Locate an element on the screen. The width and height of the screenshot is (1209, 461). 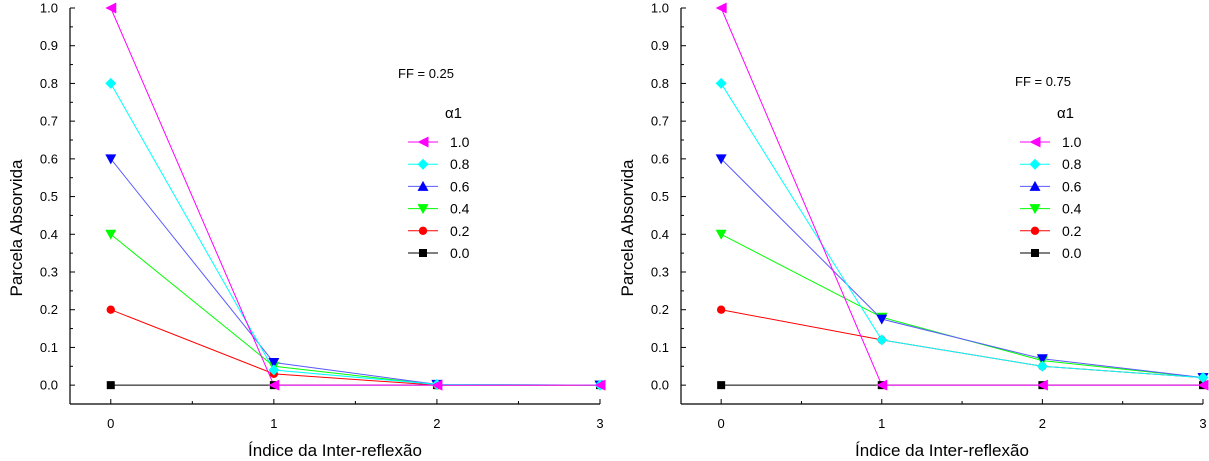
ff-annotation: FF = 0.25 is located at coordinates (426, 73).